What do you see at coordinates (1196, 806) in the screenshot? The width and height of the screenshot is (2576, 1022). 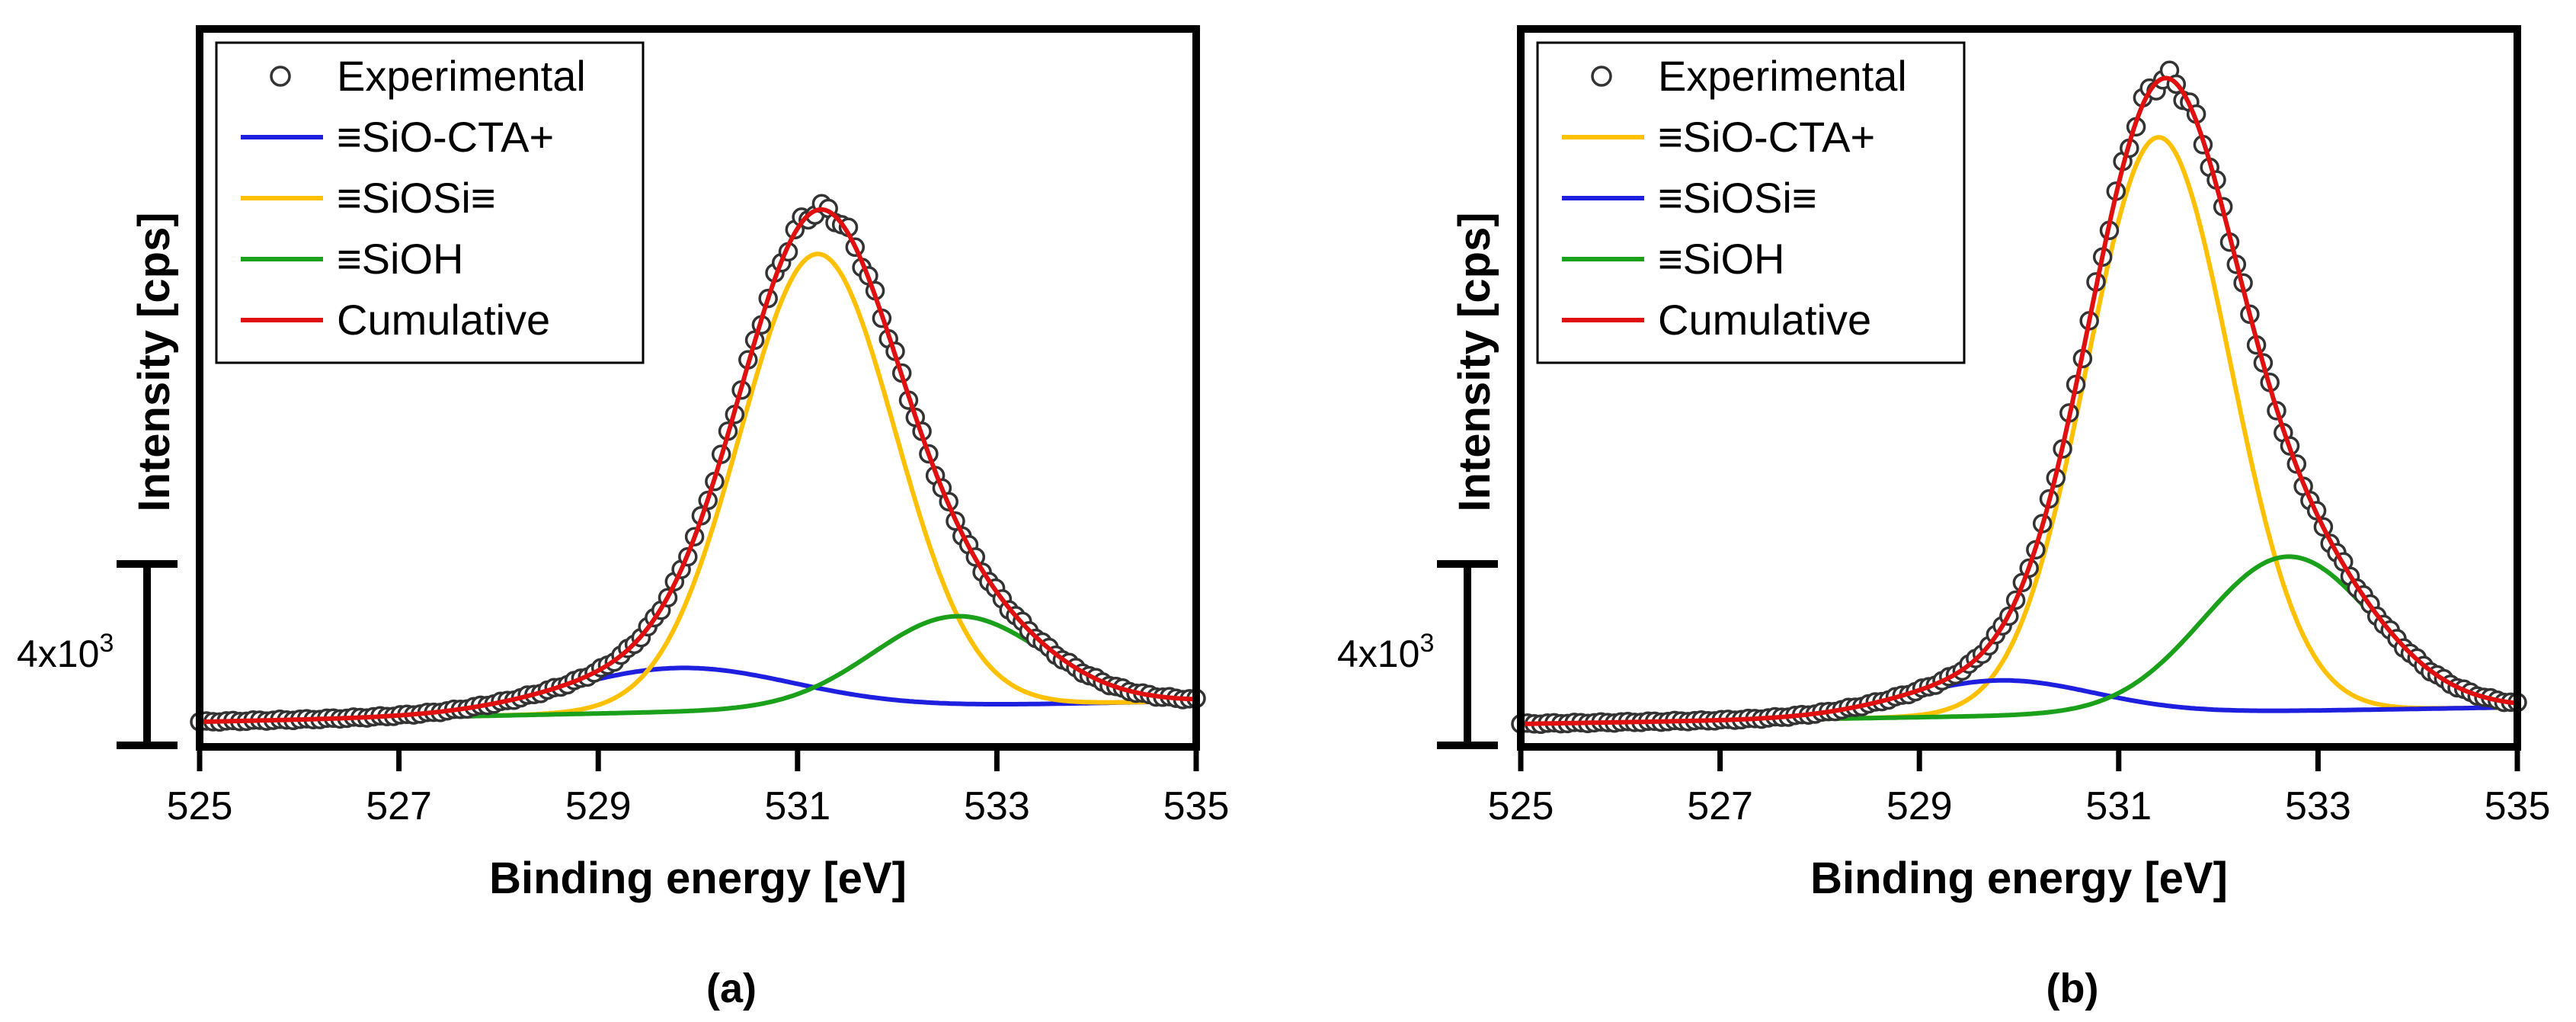 I see `panel-a-x-tick-label: 535` at bounding box center [1196, 806].